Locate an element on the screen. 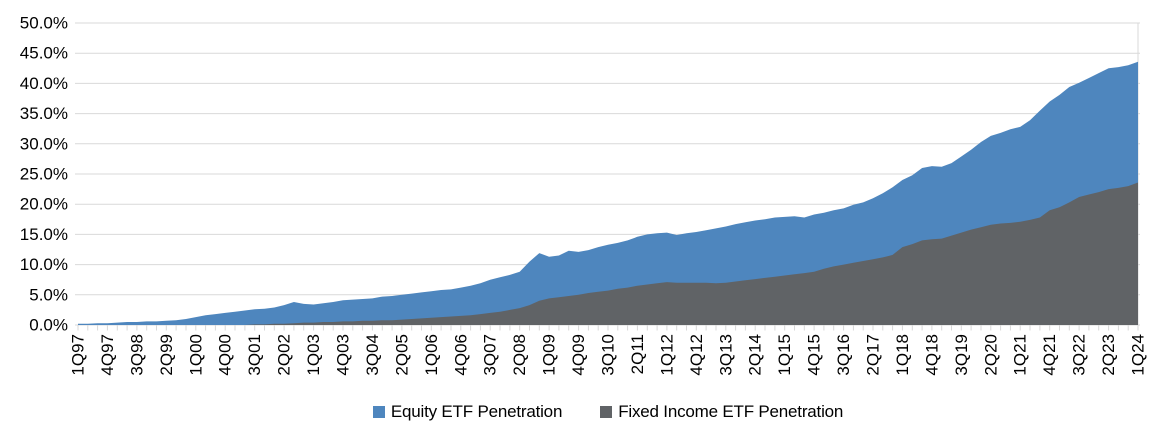 This screenshot has height=447, width=1152. x-axis-label: 3Q19 is located at coordinates (961, 355).